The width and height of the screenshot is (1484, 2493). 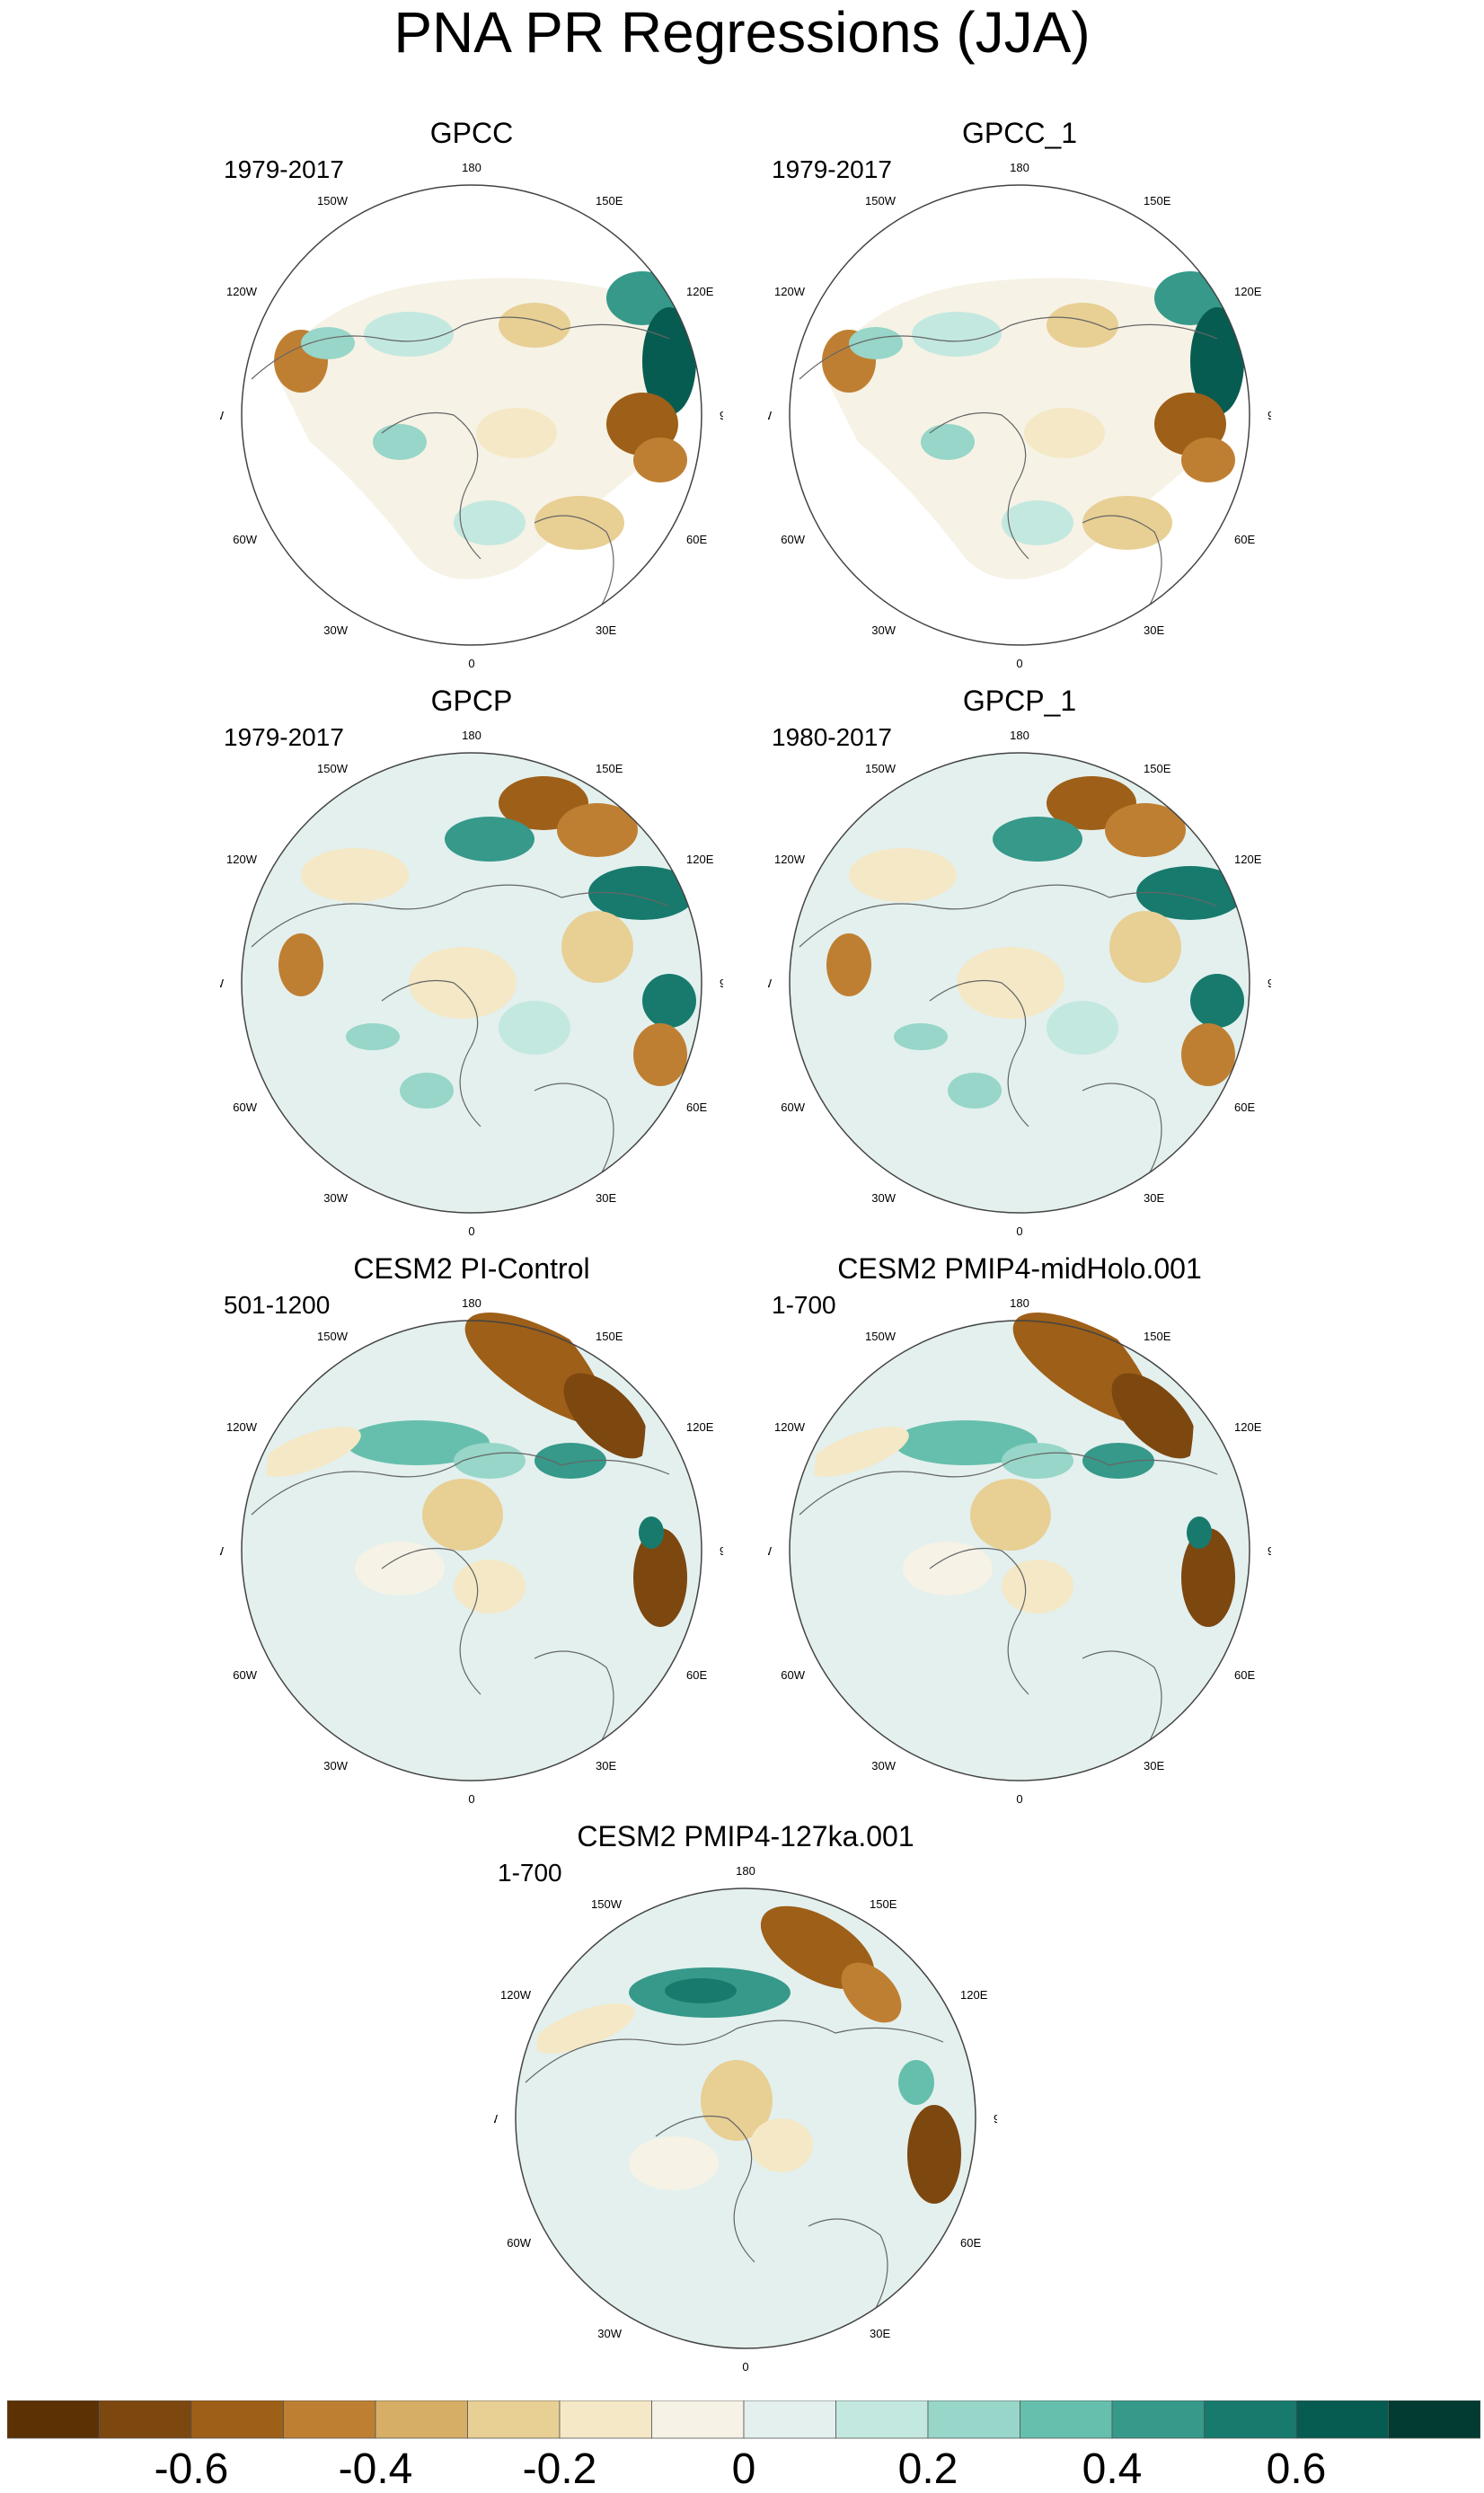 I want to click on figure-title: PNA PR Regressions (JJA), so click(x=742, y=32).